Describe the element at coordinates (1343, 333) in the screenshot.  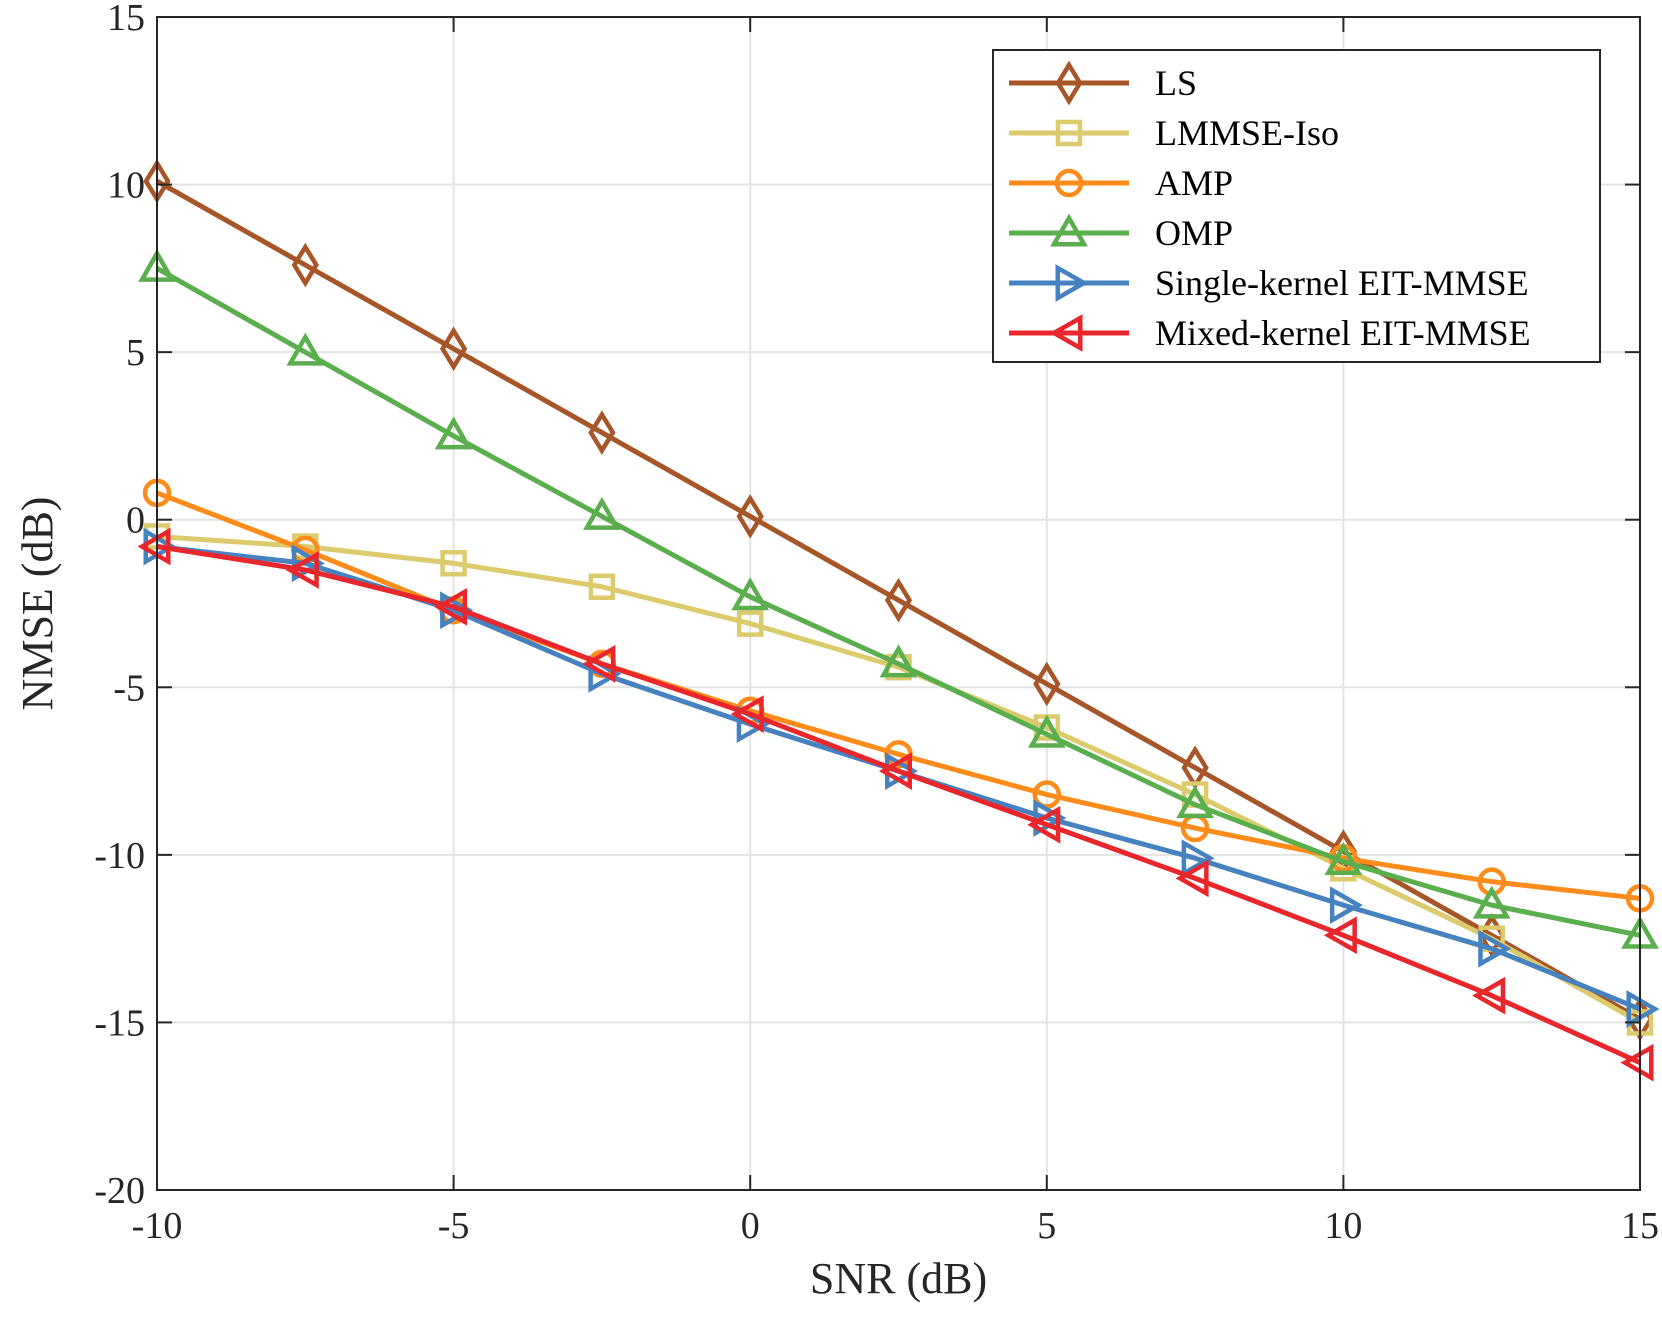
I see `legend-label: Mixed-kernel EIT-MMSE` at that location.